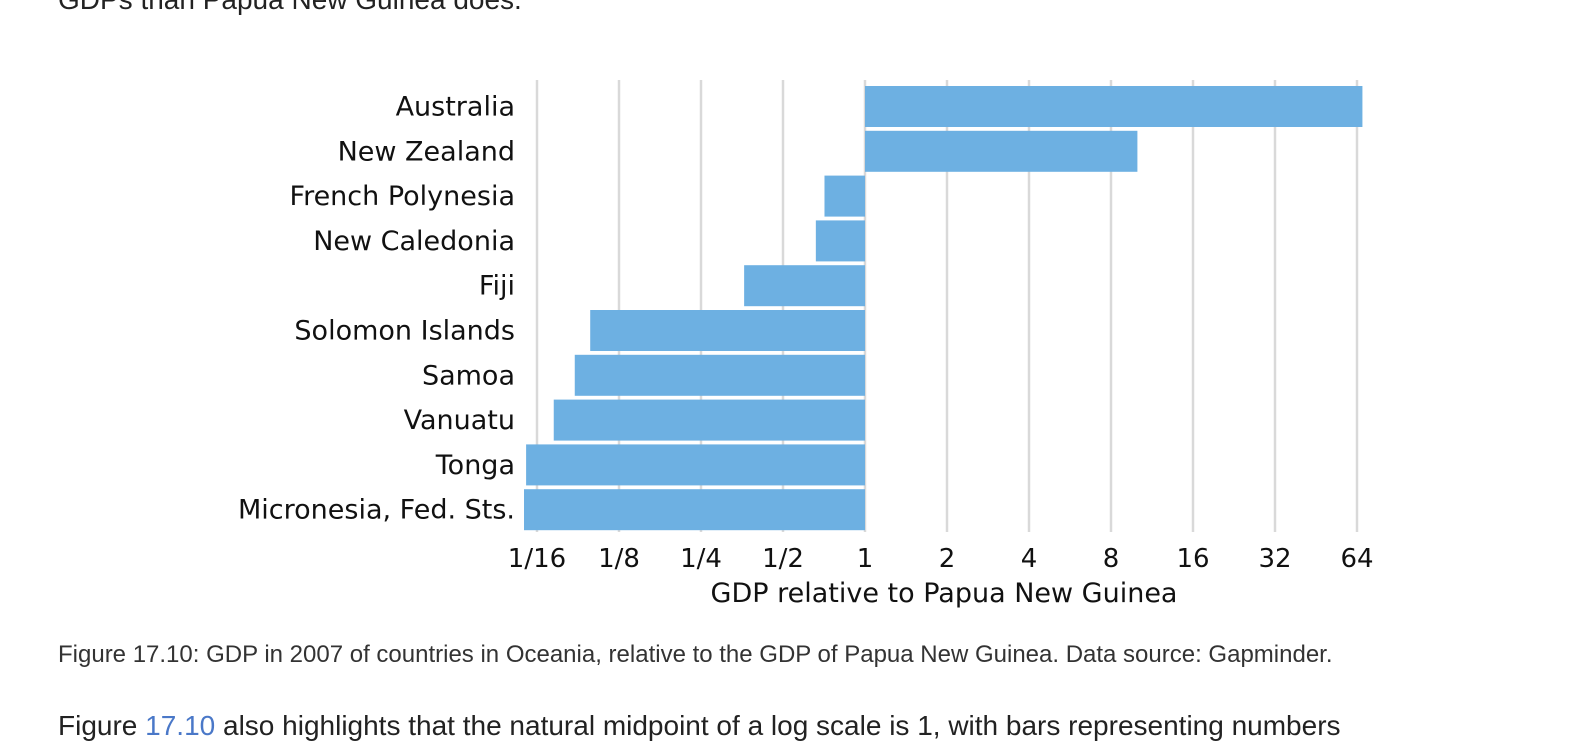 This screenshot has height=741, width=1594. What do you see at coordinates (102, 725) in the screenshot?
I see `body-text-prefix: Figure` at bounding box center [102, 725].